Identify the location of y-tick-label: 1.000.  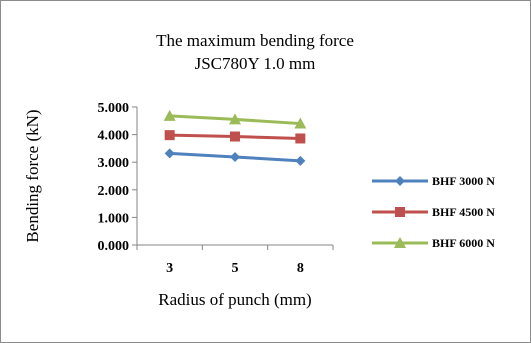
(114, 218).